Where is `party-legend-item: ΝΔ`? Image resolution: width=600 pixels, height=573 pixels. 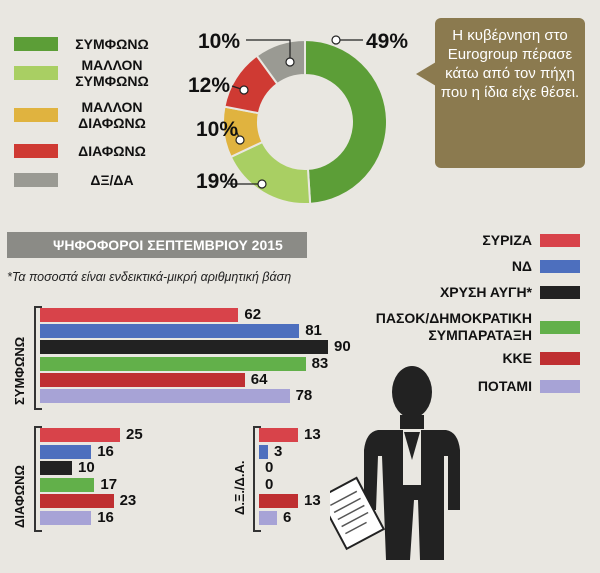 party-legend-item: ΝΔ is located at coordinates (546, 266).